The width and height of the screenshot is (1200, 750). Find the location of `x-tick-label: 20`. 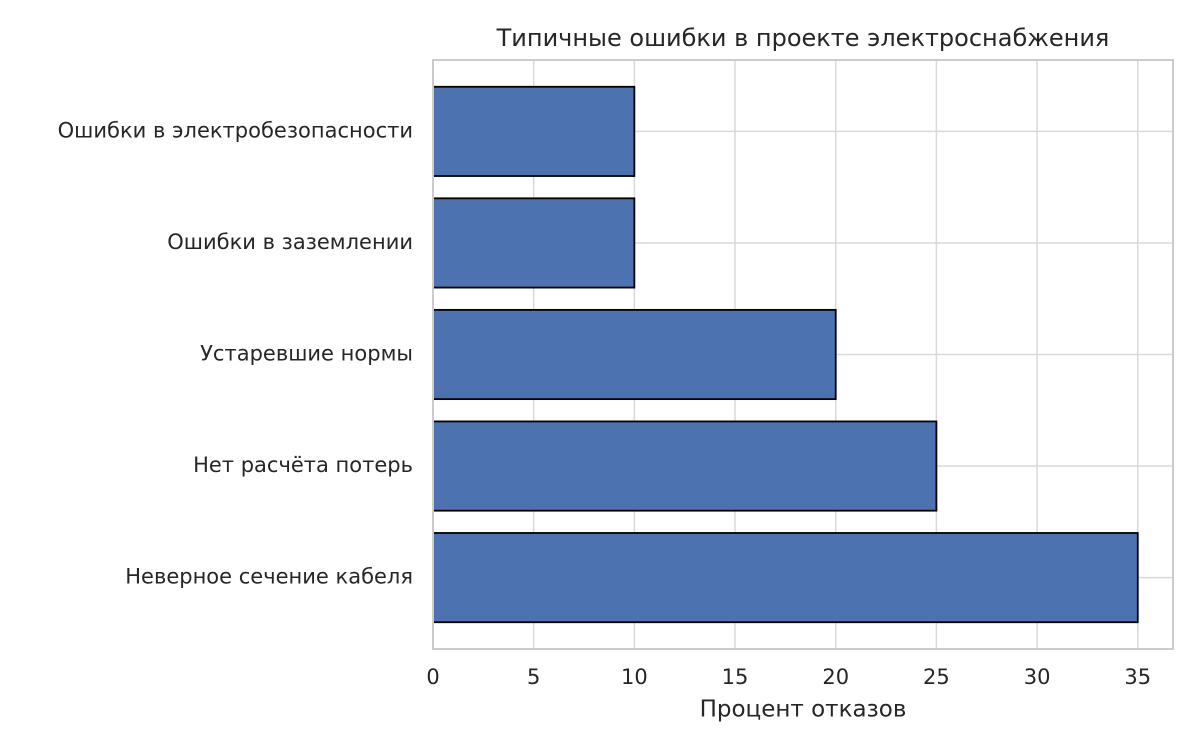

x-tick-label: 20 is located at coordinates (835, 677).